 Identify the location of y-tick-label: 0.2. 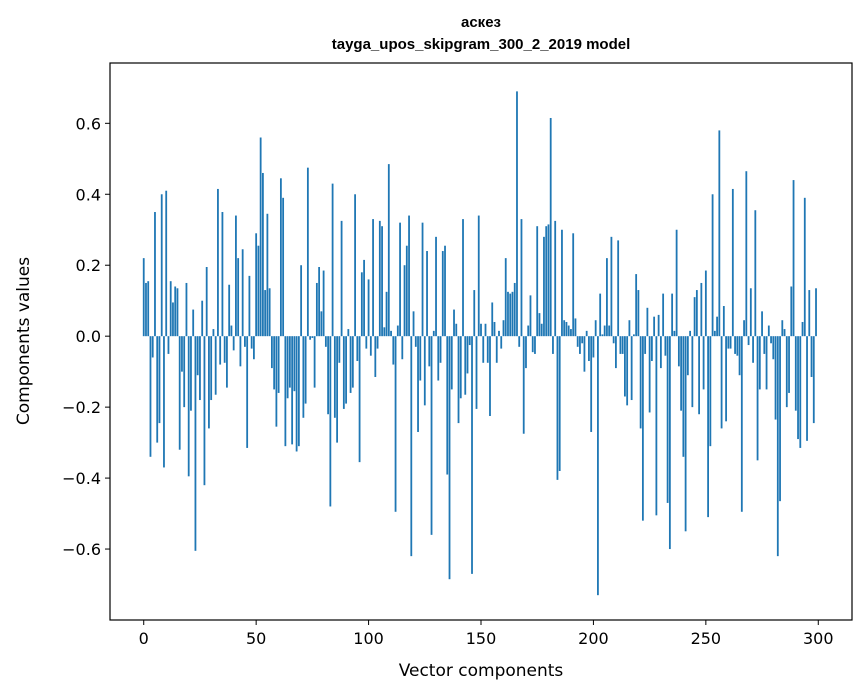
(88, 265).